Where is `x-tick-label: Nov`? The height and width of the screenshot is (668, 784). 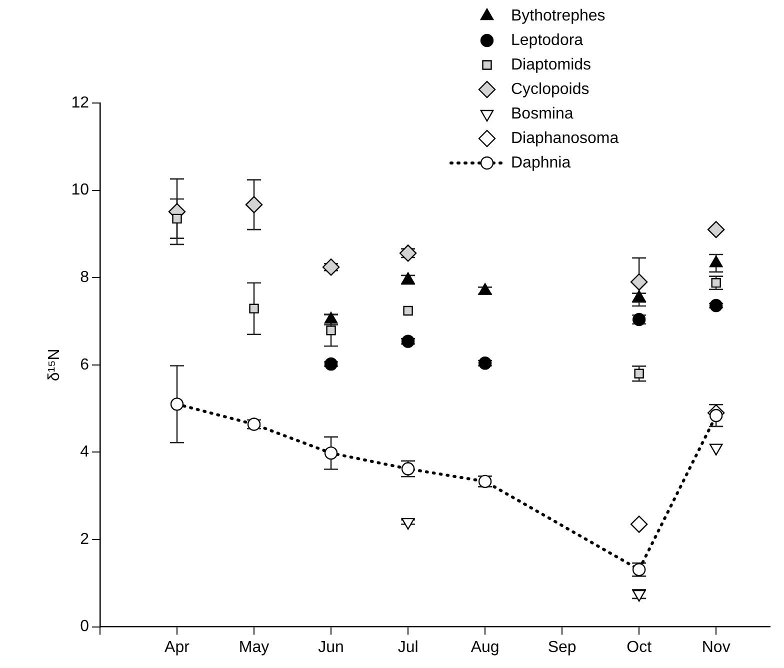
x-tick-label: Nov is located at coordinates (716, 647).